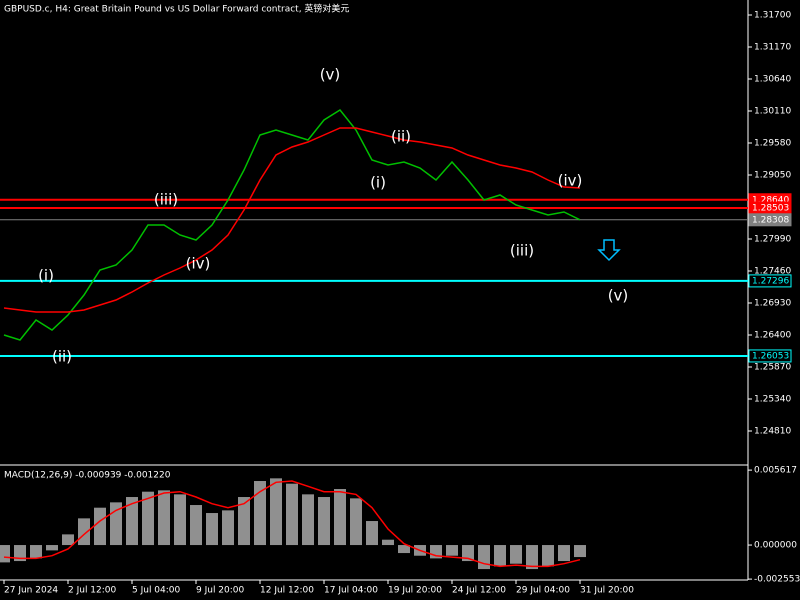  What do you see at coordinates (770, 200) in the screenshot?
I see `level-label: 1.28640` at bounding box center [770, 200].